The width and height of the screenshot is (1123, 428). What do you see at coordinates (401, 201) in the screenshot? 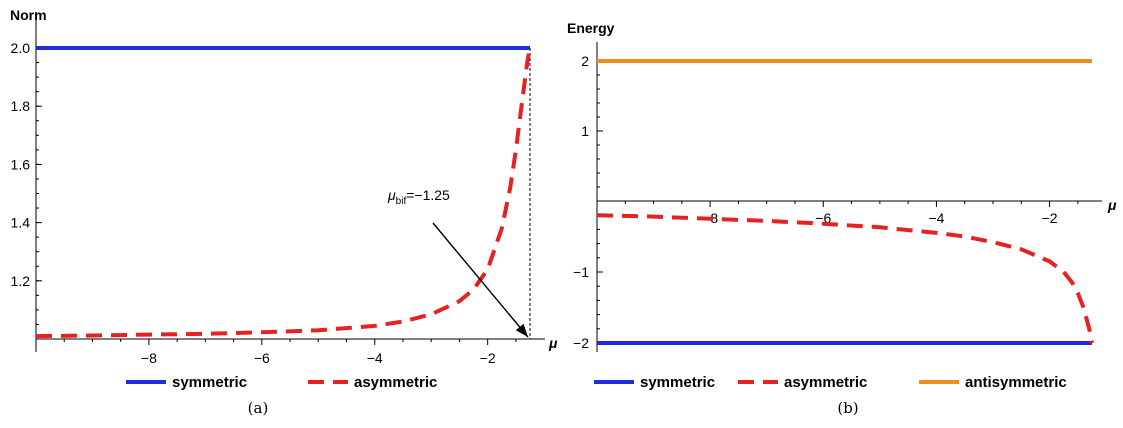
I see `annotation-subscript: bif` at bounding box center [401, 201].